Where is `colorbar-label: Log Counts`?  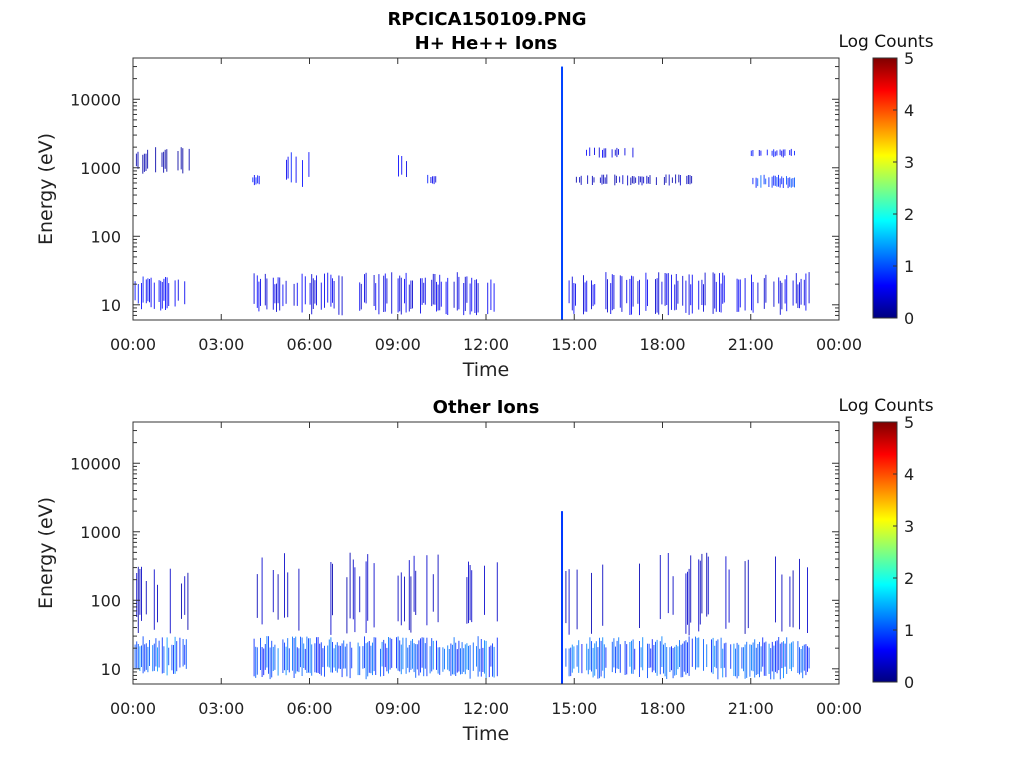
colorbar-label: Log Counts is located at coordinates (885, 406).